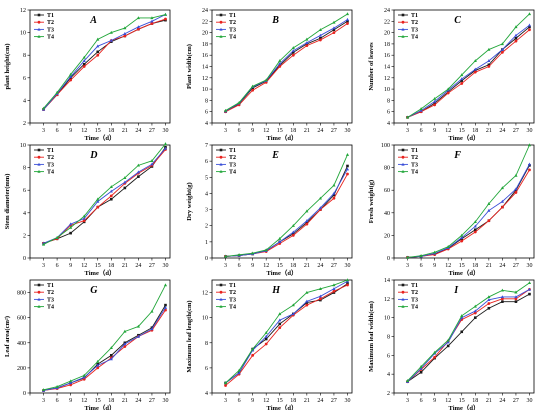  Describe the element at coordinates (24, 236) in the screenshot. I see `y-tick-label: 2` at that location.